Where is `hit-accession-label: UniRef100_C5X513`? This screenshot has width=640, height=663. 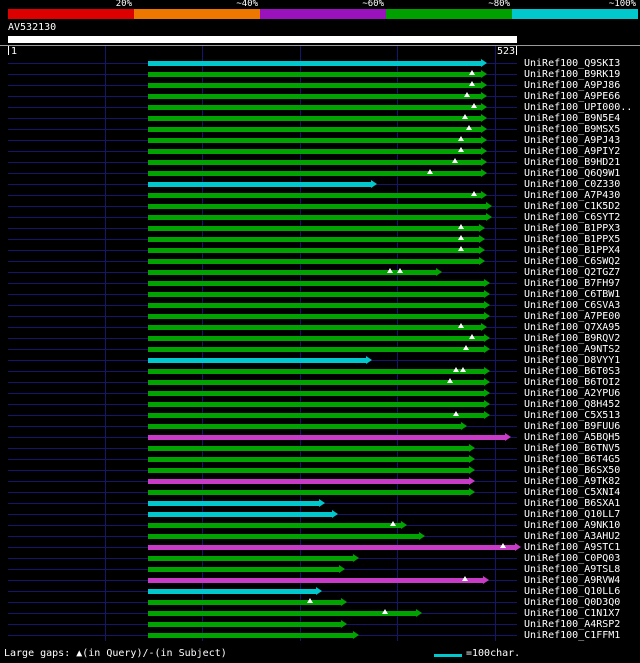 hit-accession-label: UniRef100_C5X513 is located at coordinates (572, 415).